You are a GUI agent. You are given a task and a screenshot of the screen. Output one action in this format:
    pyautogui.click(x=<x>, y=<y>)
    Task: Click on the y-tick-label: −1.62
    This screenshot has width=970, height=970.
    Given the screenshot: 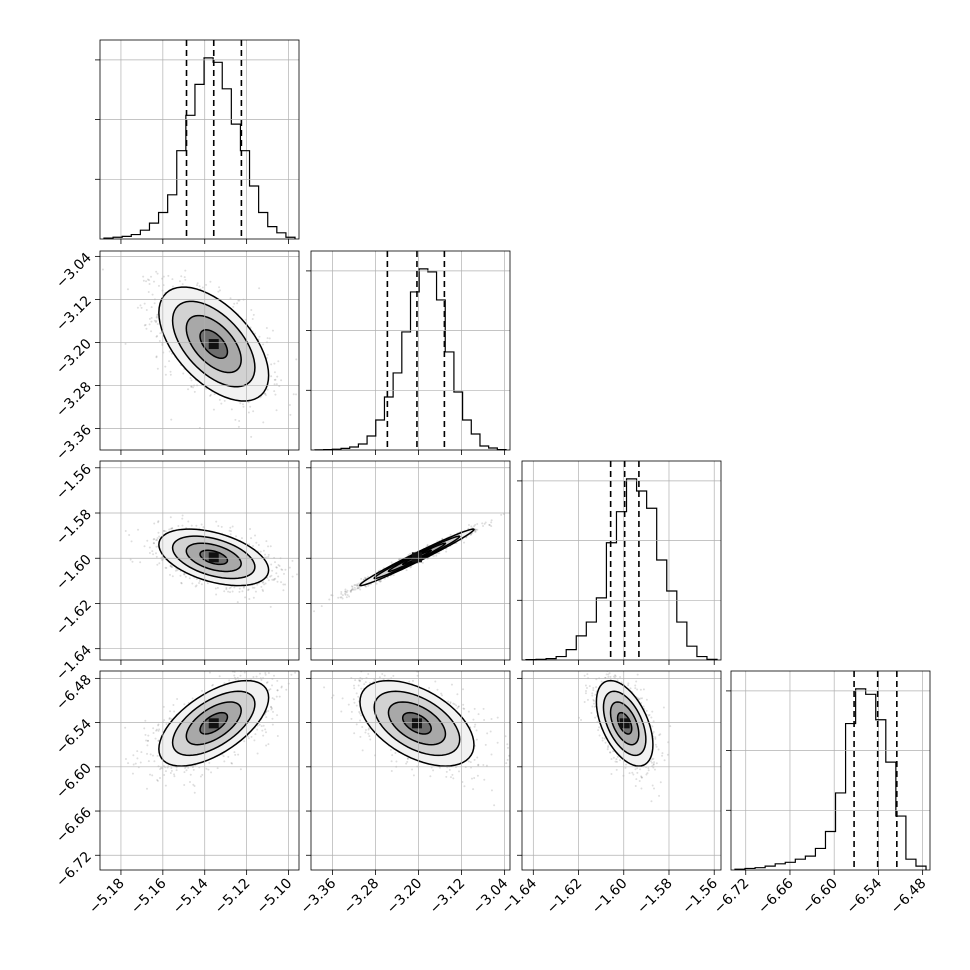 What is the action you would take?
    pyautogui.click(x=74, y=618)
    